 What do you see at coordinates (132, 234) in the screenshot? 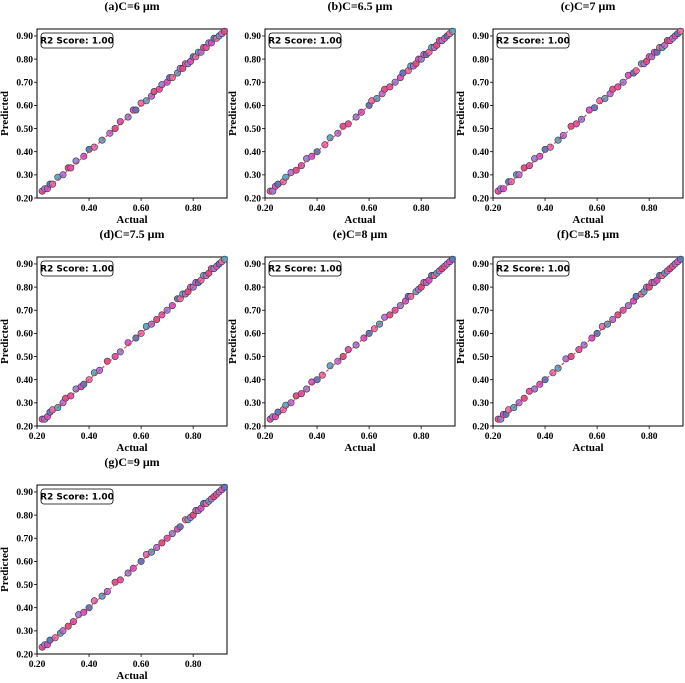
I see `chart-title: (d)C=7.5 μm` at bounding box center [132, 234].